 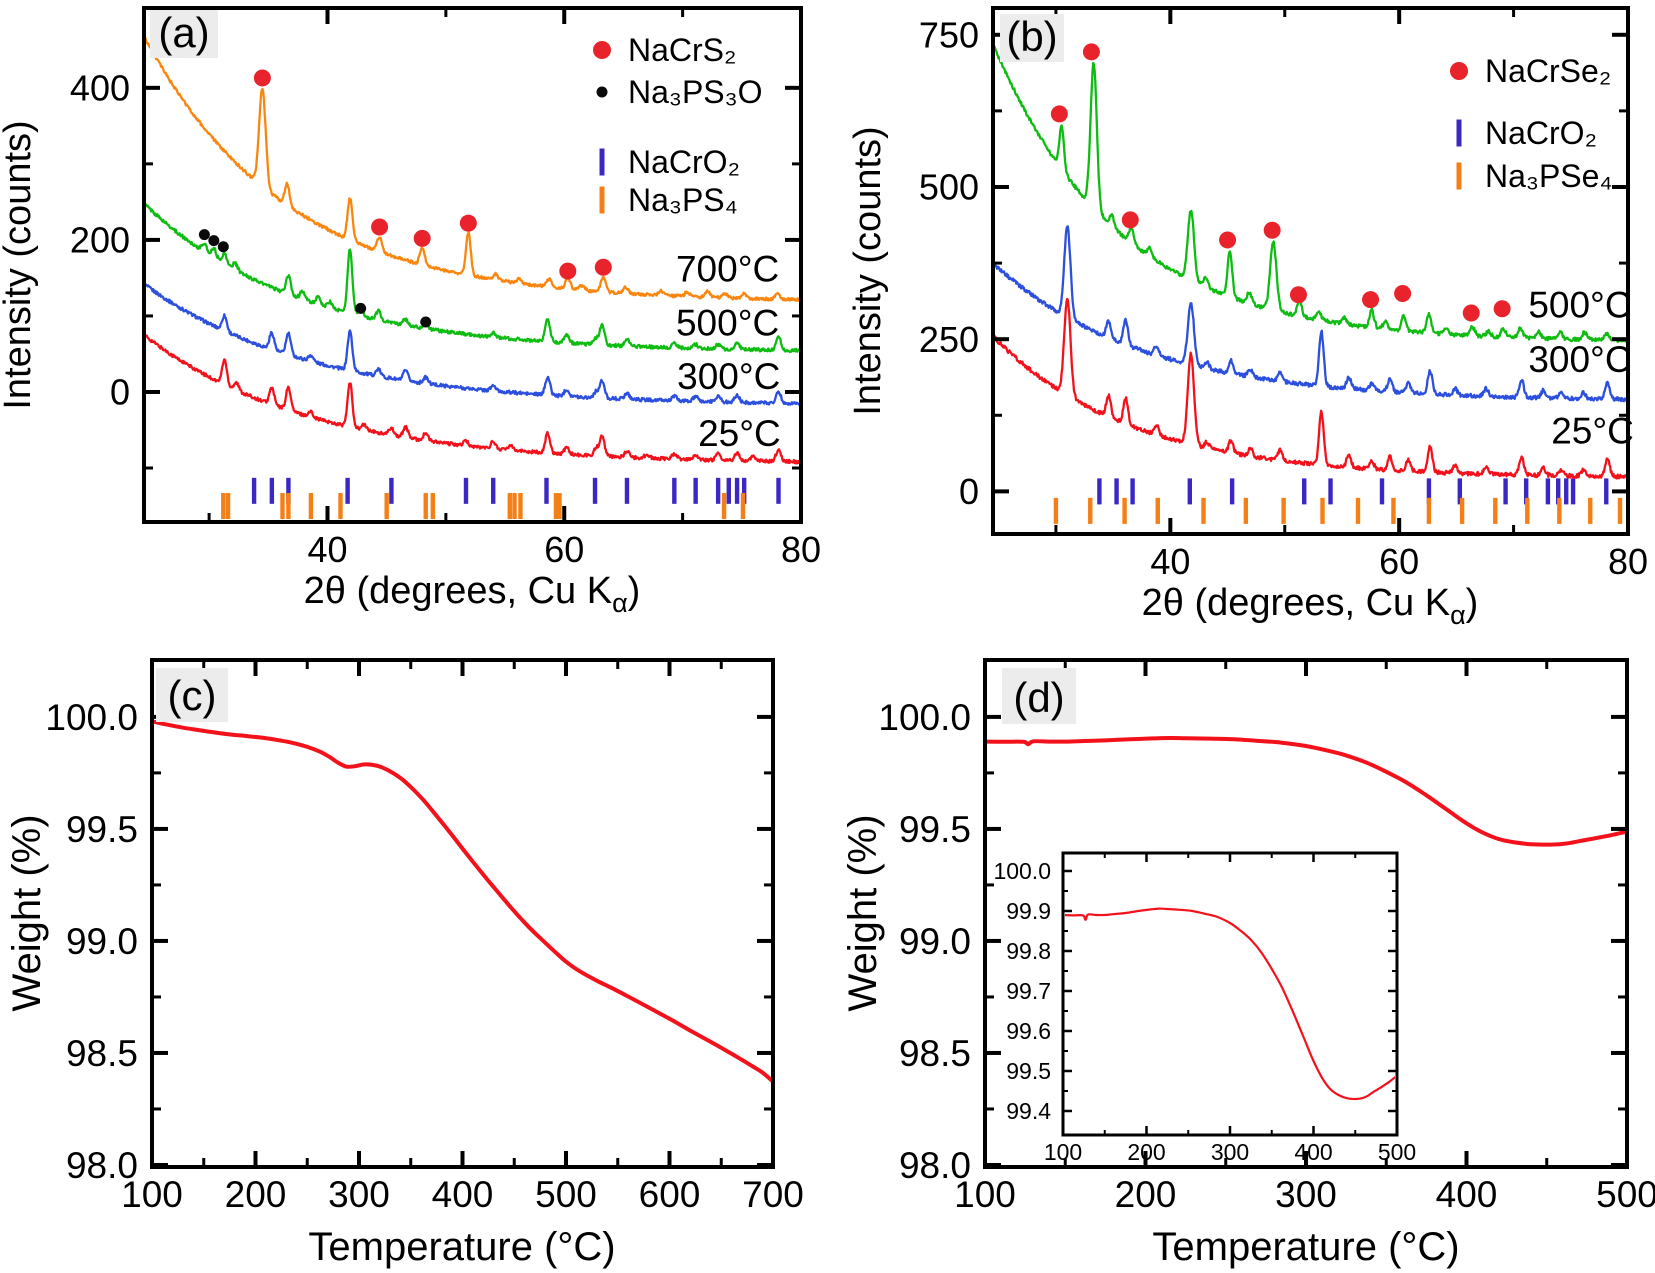 I want to click on y-tick-label: 99.6, so click(x=1028, y=1031).